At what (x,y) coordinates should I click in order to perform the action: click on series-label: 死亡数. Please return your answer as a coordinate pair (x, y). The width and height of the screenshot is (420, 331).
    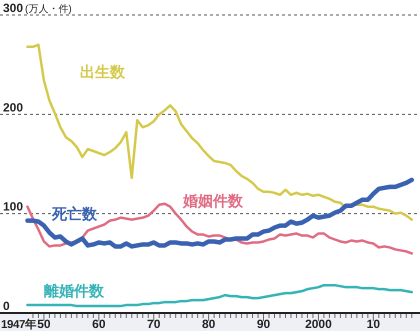
    Looking at the image, I should click on (74, 214).